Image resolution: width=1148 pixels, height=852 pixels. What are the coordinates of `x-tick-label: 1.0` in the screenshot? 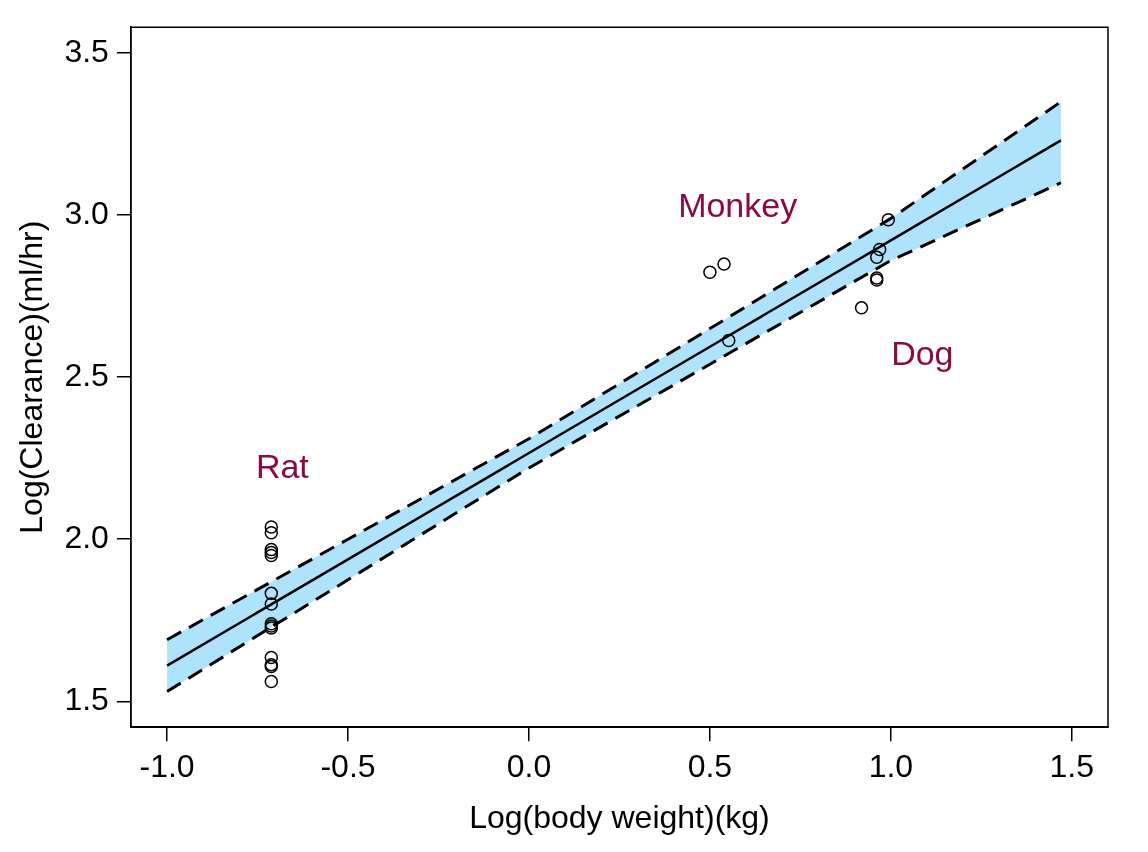 It's located at (891, 766).